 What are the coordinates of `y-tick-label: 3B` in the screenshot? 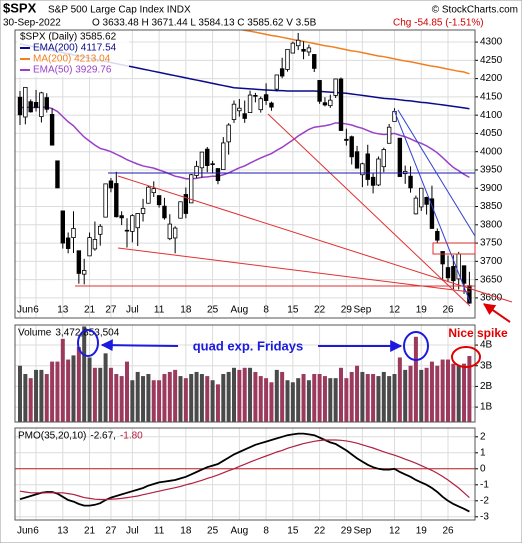 It's located at (486, 365).